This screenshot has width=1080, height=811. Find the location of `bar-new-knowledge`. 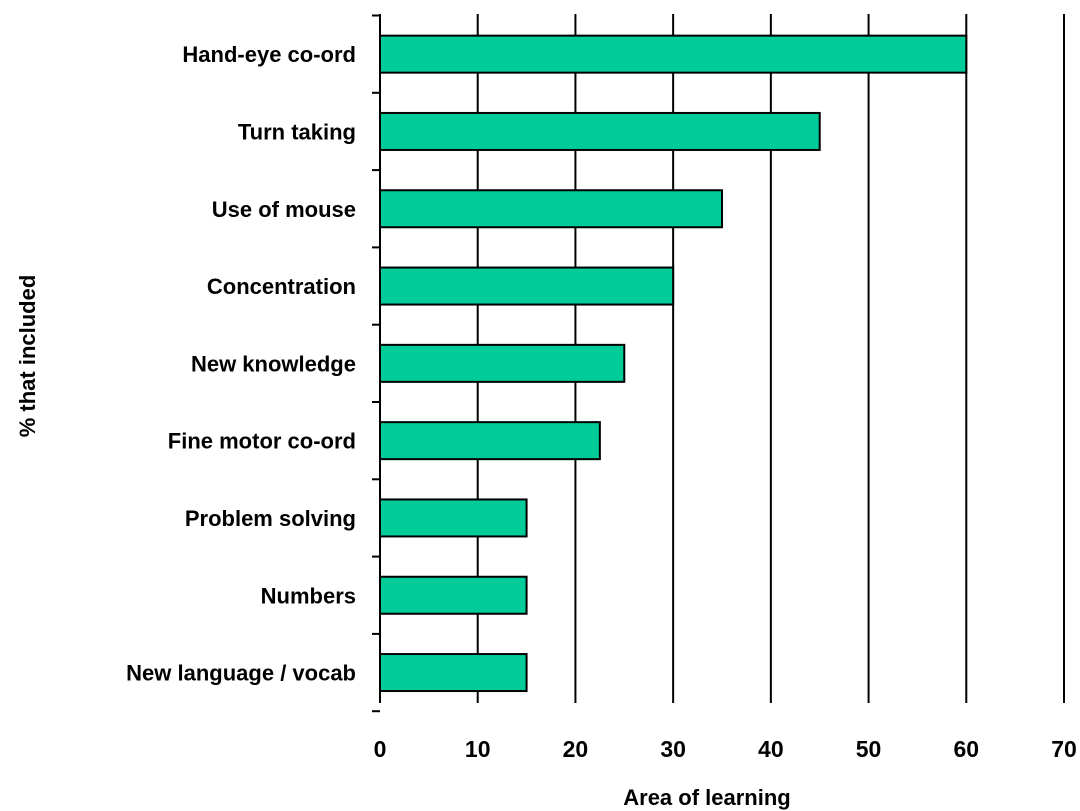

bar-new-knowledge is located at coordinates (502, 363).